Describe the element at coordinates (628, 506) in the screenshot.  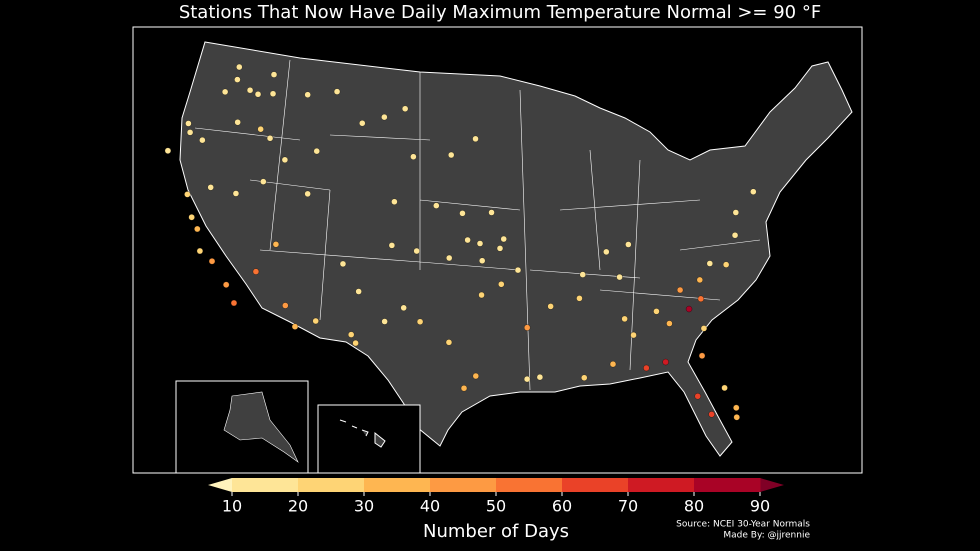
I see `colorbar-tick-label: 70` at that location.